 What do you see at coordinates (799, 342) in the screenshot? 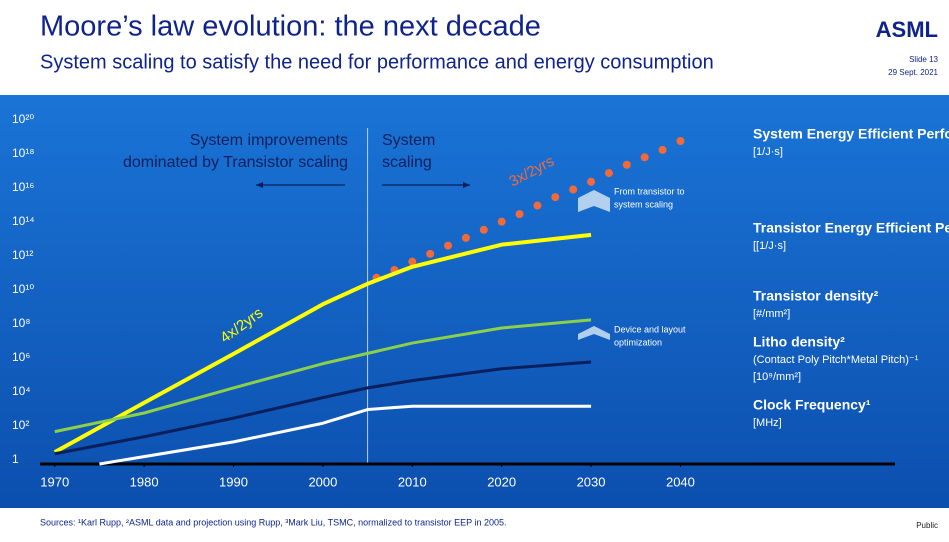
I see `legend-label: Litho density²` at bounding box center [799, 342].